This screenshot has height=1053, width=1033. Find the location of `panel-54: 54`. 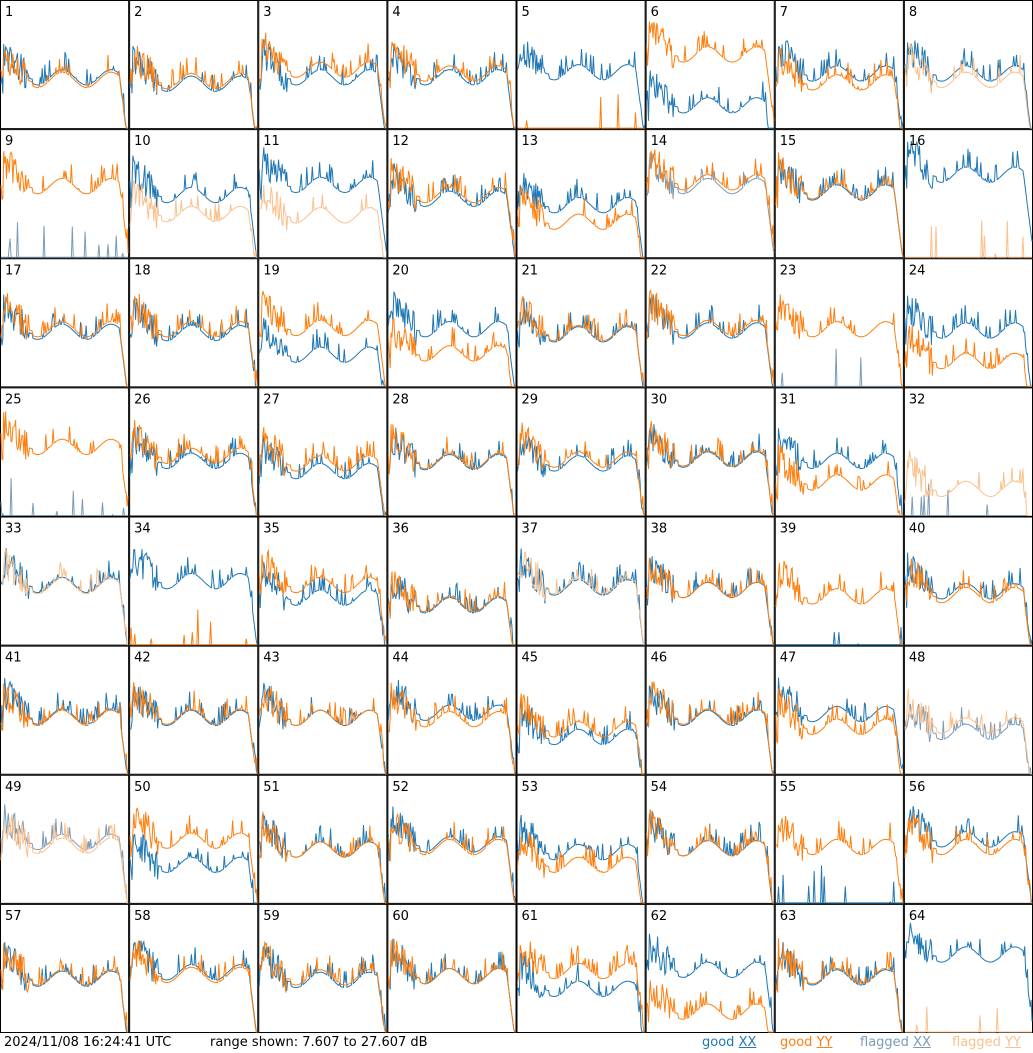

panel-54: 54 is located at coordinates (710, 839).